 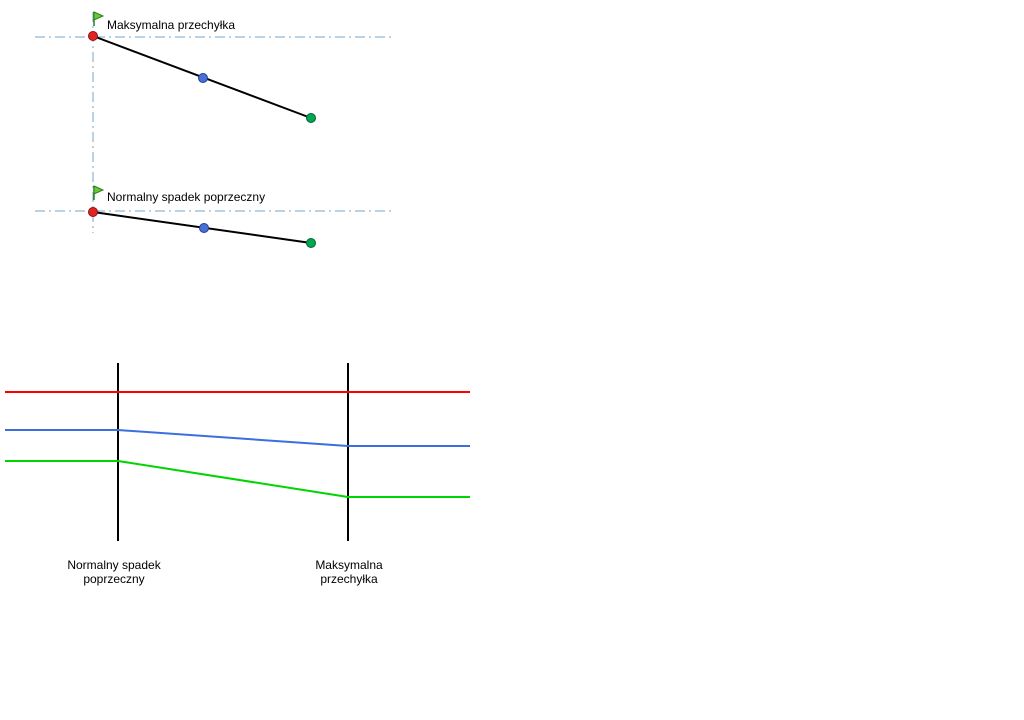 What do you see at coordinates (186, 197) in the screenshot?
I see `label-normal-cross-slope: Normalny spadek poprzeczny` at bounding box center [186, 197].